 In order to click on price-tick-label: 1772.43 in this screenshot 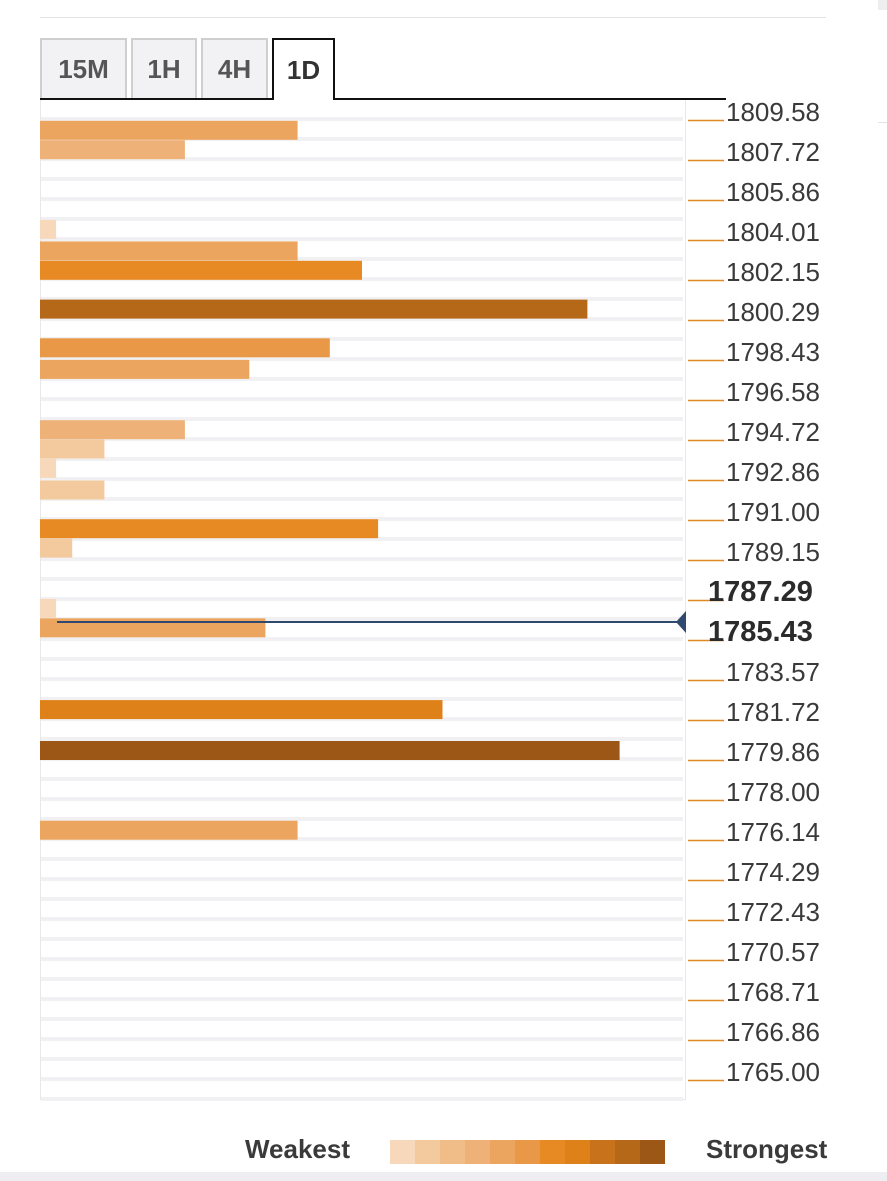, I will do `click(773, 912)`.